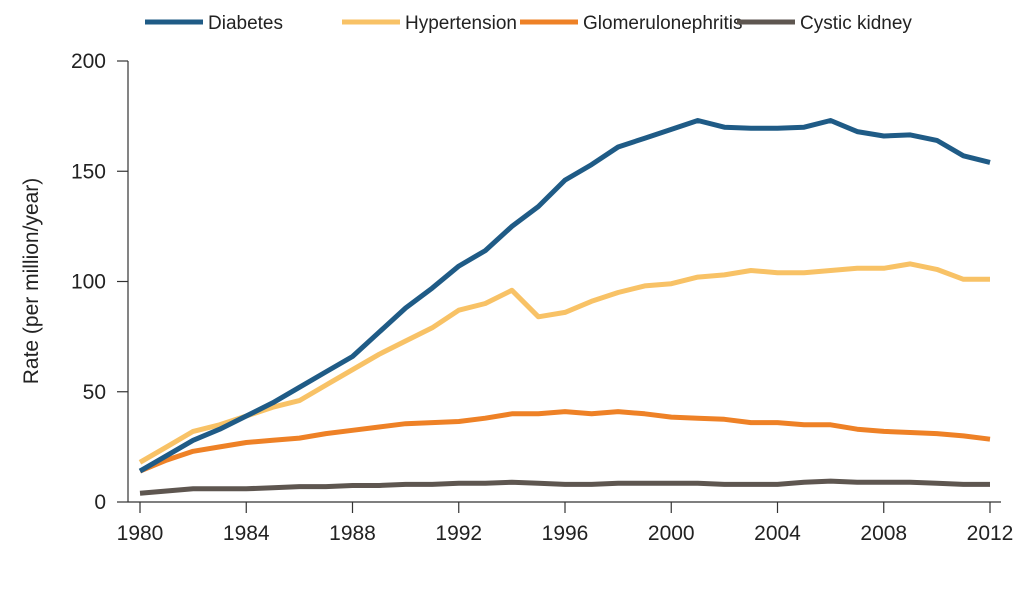 This screenshot has height=616, width=1027. Describe the element at coordinates (458, 533) in the screenshot. I see `x-tick-label: 1992` at that location.